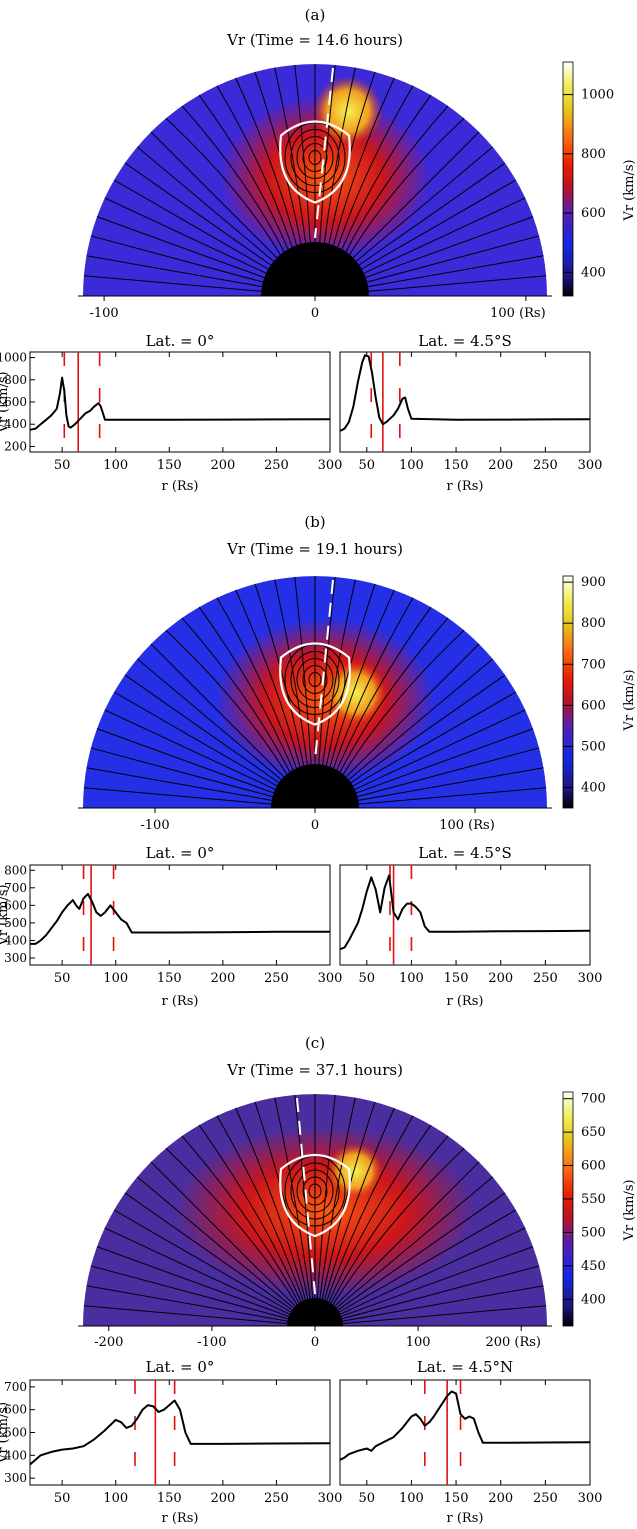 The image size is (637, 1529). What do you see at coordinates (355, 1171) in the screenshot?
I see `cme-core` at bounding box center [355, 1171].